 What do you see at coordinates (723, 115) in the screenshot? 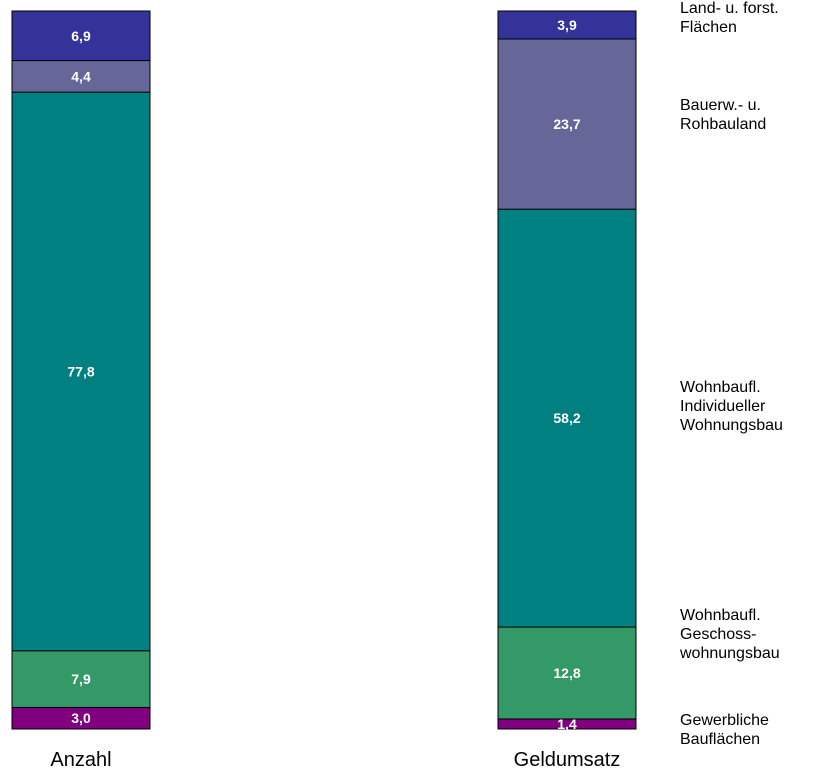
I see `legend-entry-3: Bauerw.- u. Rohbauland` at bounding box center [723, 115].